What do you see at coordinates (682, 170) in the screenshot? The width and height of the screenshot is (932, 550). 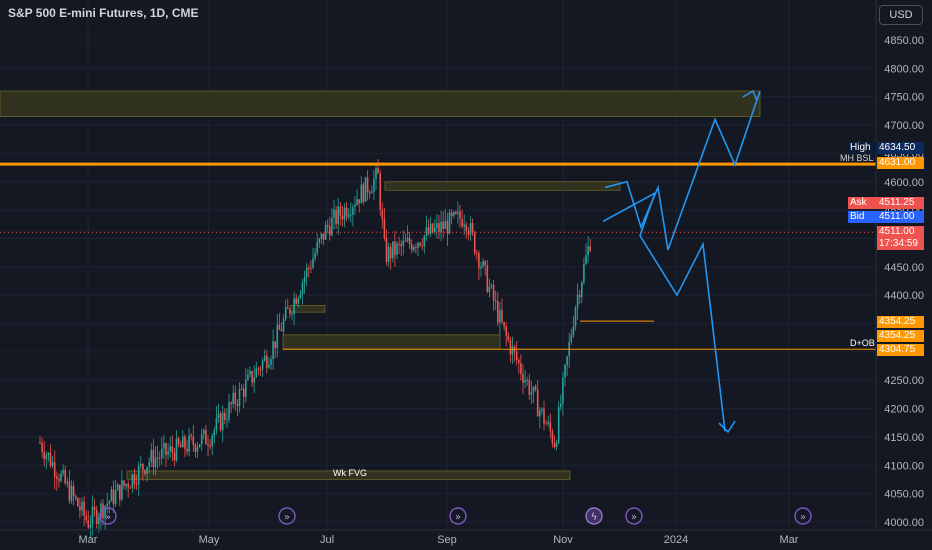 I see `projection-path` at bounding box center [682, 170].